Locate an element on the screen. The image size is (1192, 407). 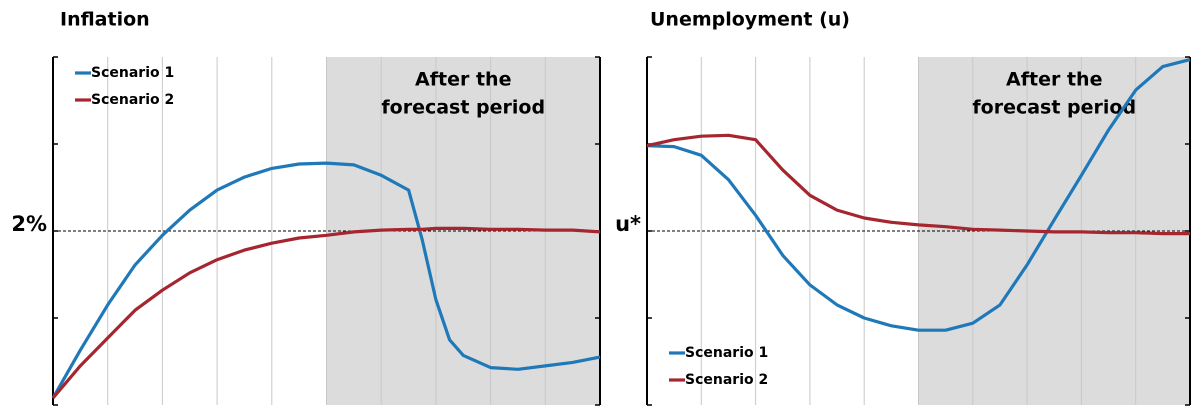
chart-title: Inflation is located at coordinates (105, 20).